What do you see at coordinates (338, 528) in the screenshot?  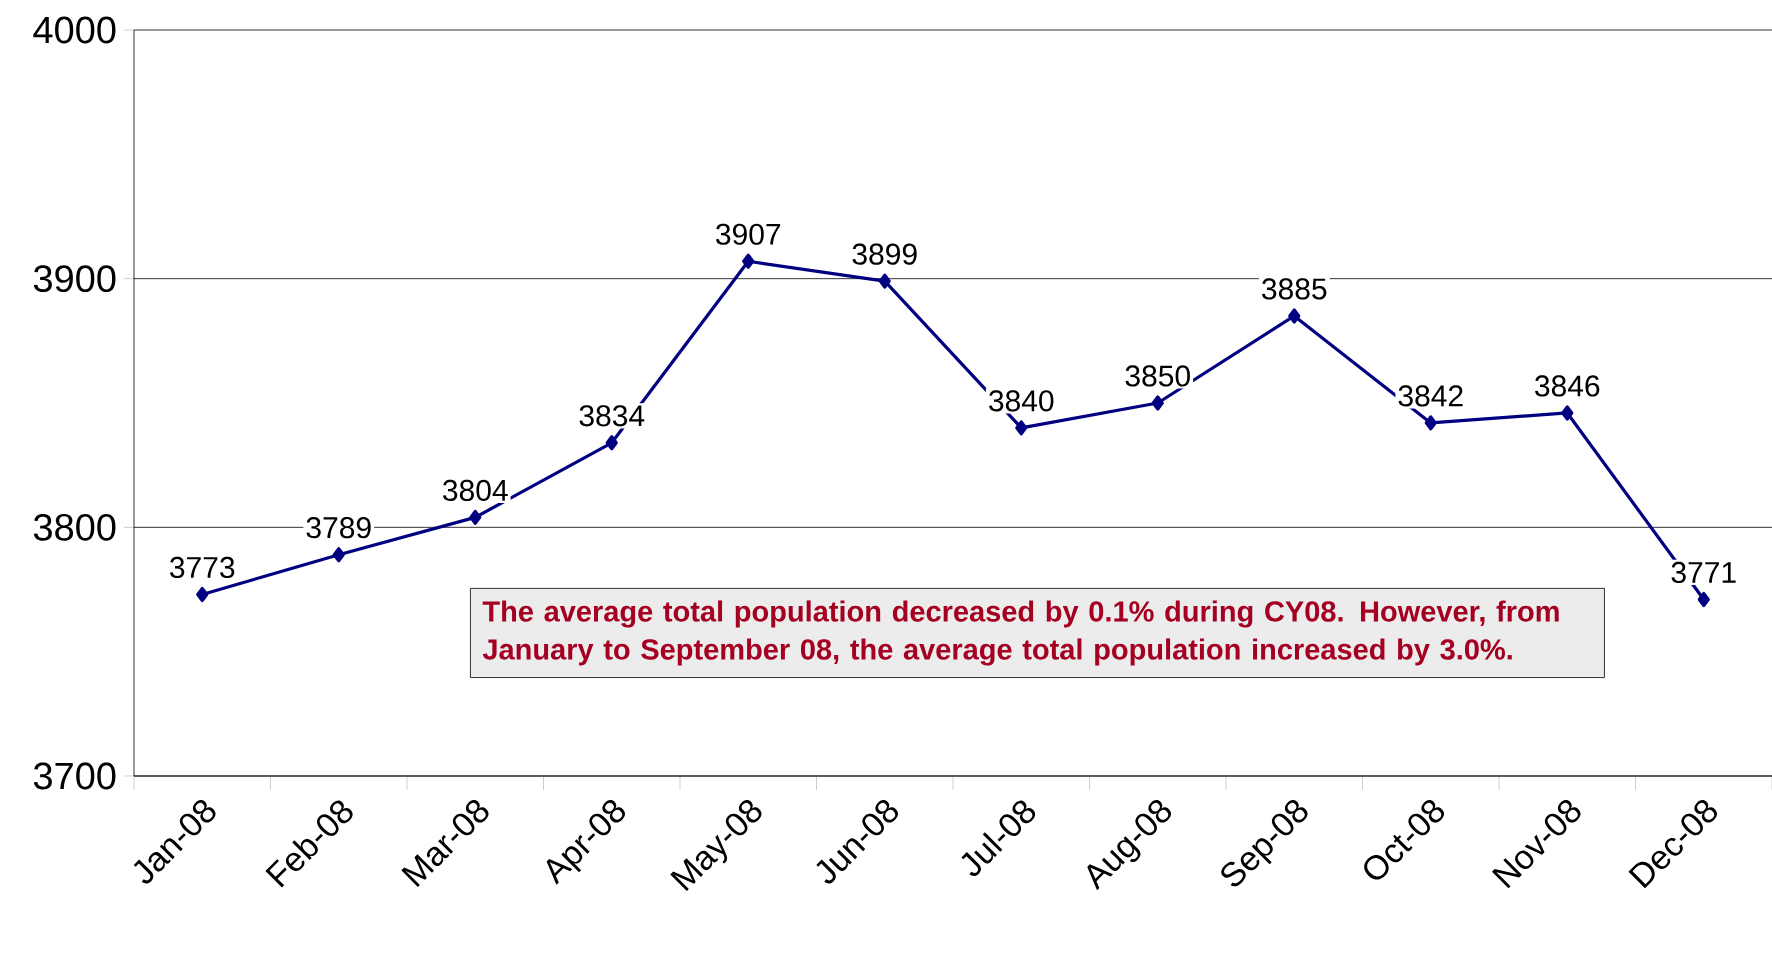 I see `data-label: 3789` at bounding box center [338, 528].